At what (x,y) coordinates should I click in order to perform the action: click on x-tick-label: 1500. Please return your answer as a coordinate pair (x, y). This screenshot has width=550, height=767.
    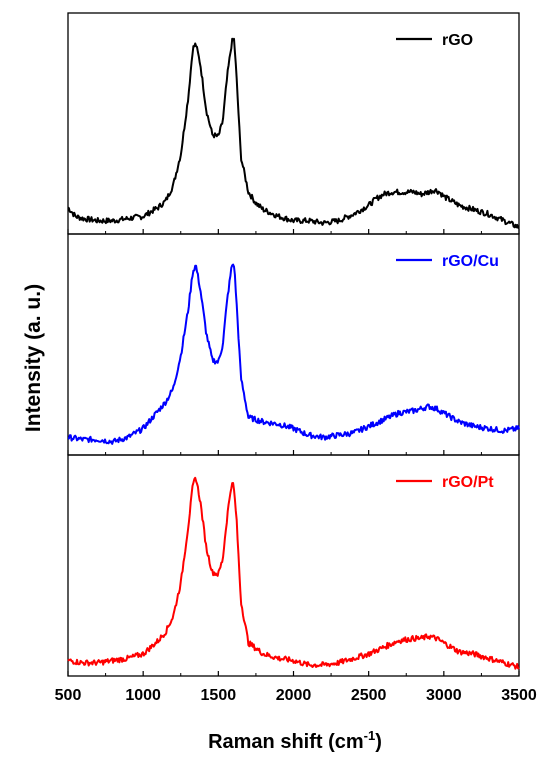
    Looking at the image, I should click on (219, 695).